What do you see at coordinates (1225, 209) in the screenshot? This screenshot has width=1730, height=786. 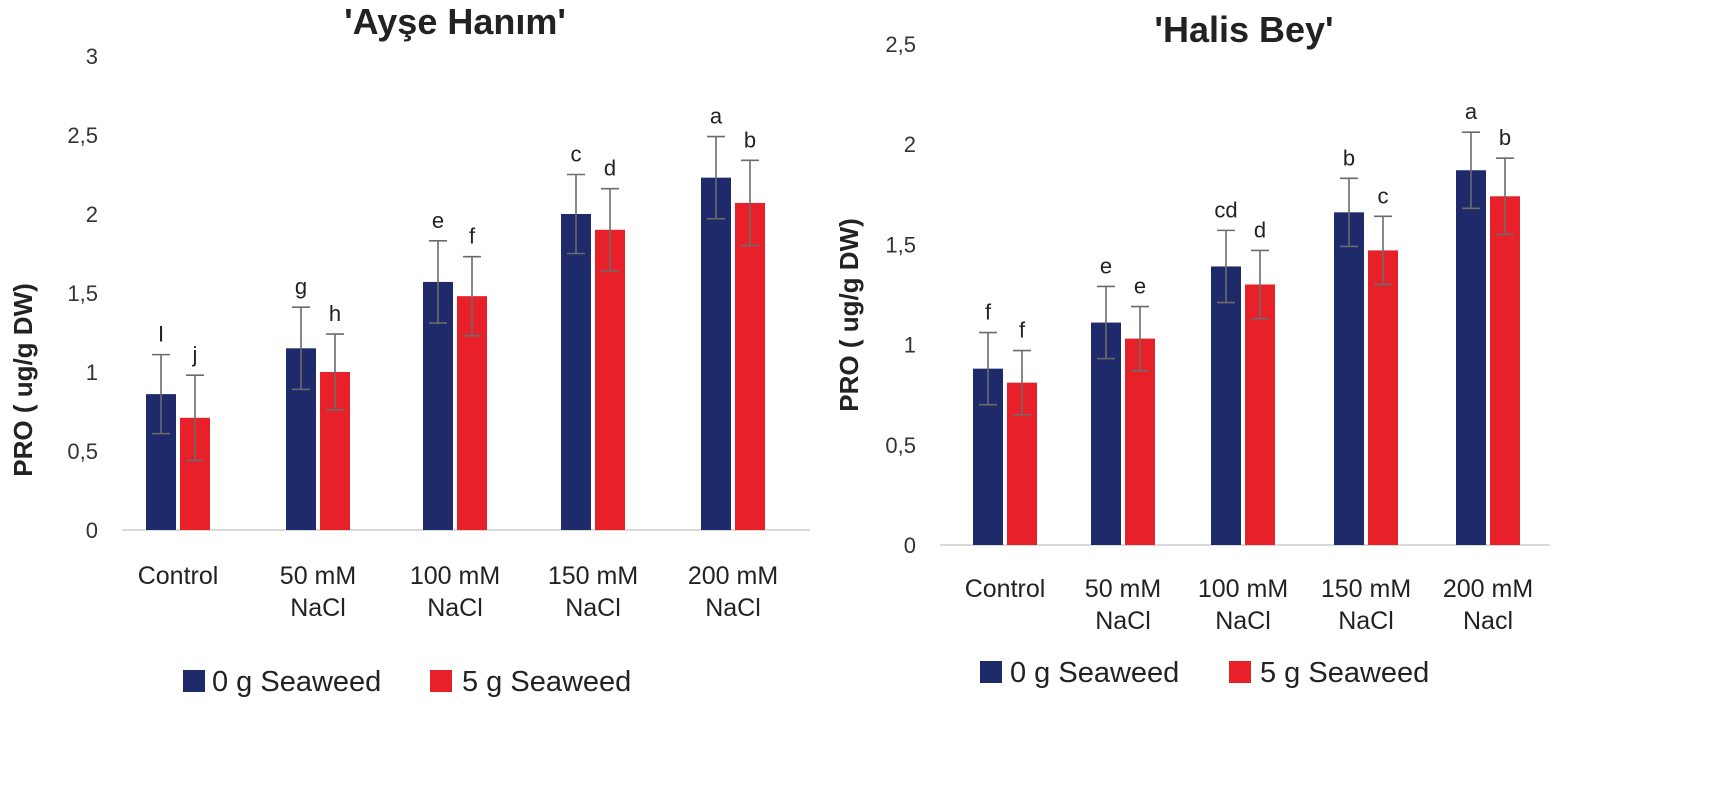 I see `significance-letter: cd` at bounding box center [1225, 209].